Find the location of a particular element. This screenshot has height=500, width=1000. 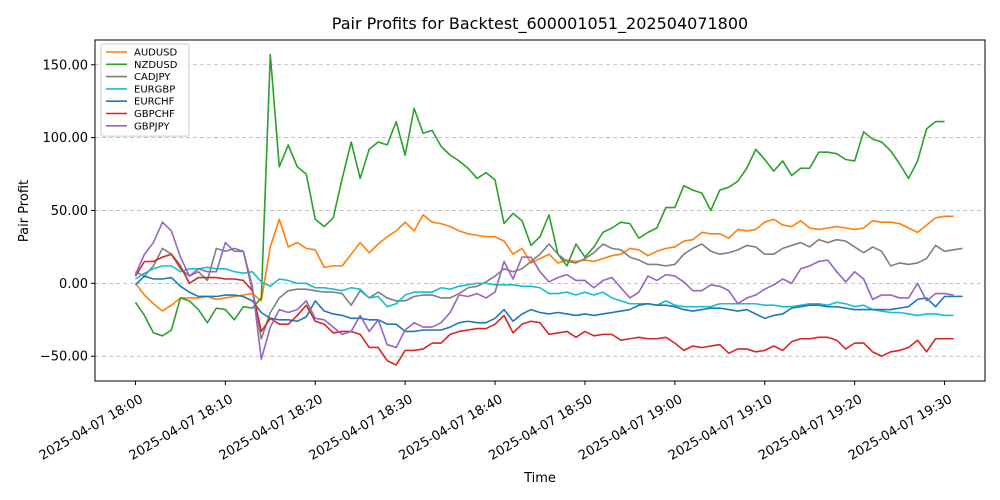

y-axis: −50.00 0.00 50.00 100.00 150.00 is located at coordinates (67, 211).